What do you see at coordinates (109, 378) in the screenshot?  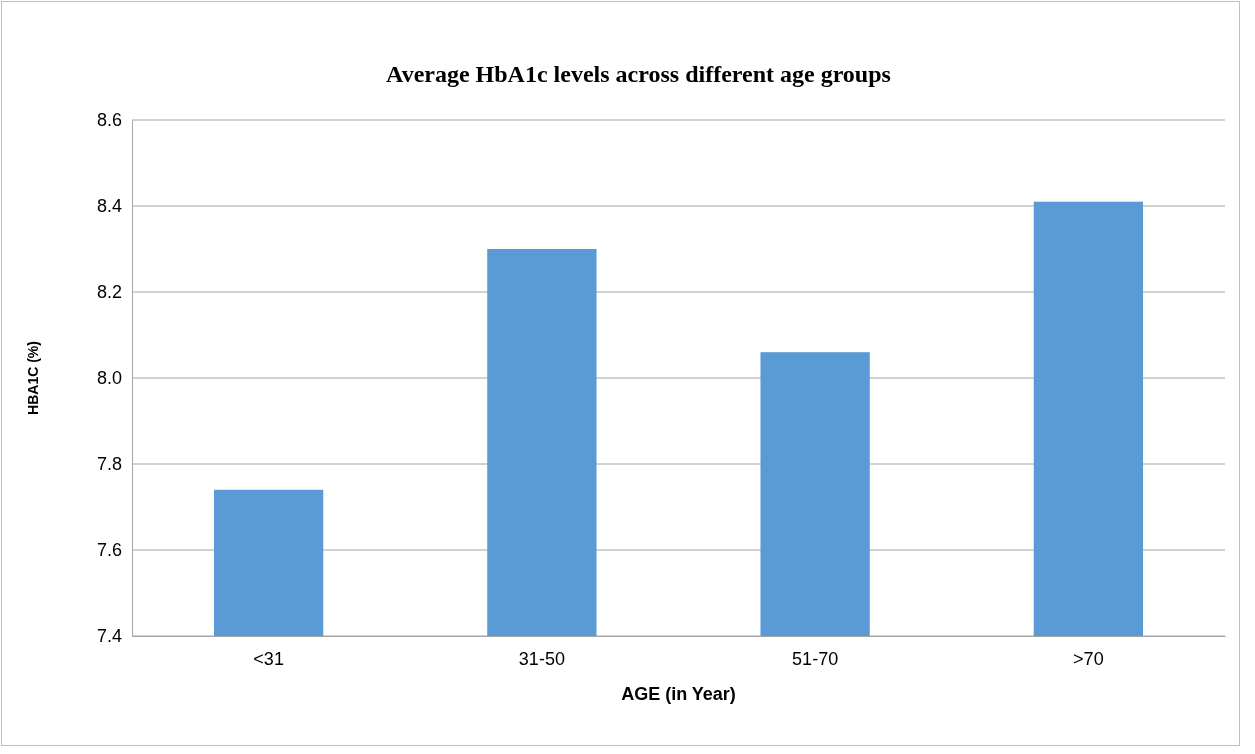 I see `y-tick-label: 8.0` at bounding box center [109, 378].